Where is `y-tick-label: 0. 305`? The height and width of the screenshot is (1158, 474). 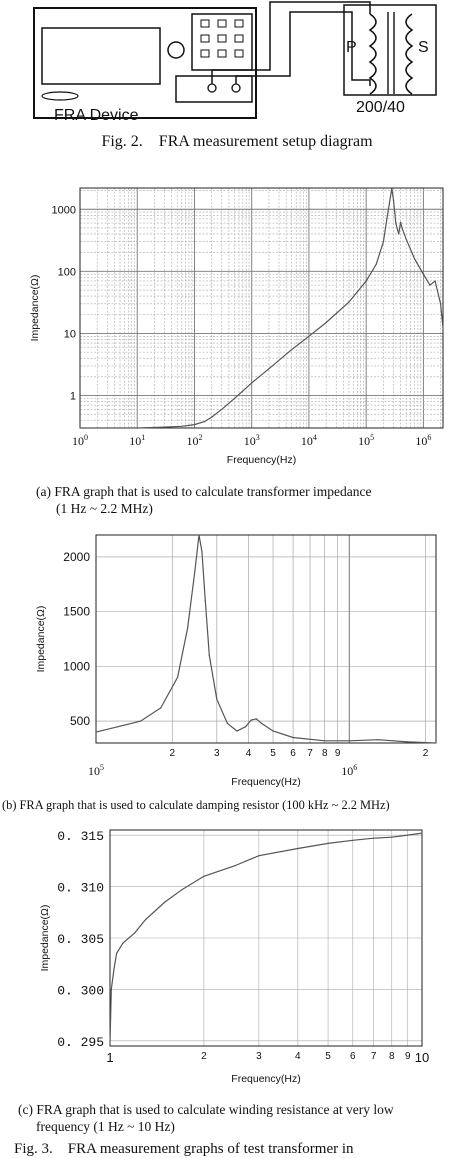
y-tick-label: 0. 305 is located at coordinates (80, 939).